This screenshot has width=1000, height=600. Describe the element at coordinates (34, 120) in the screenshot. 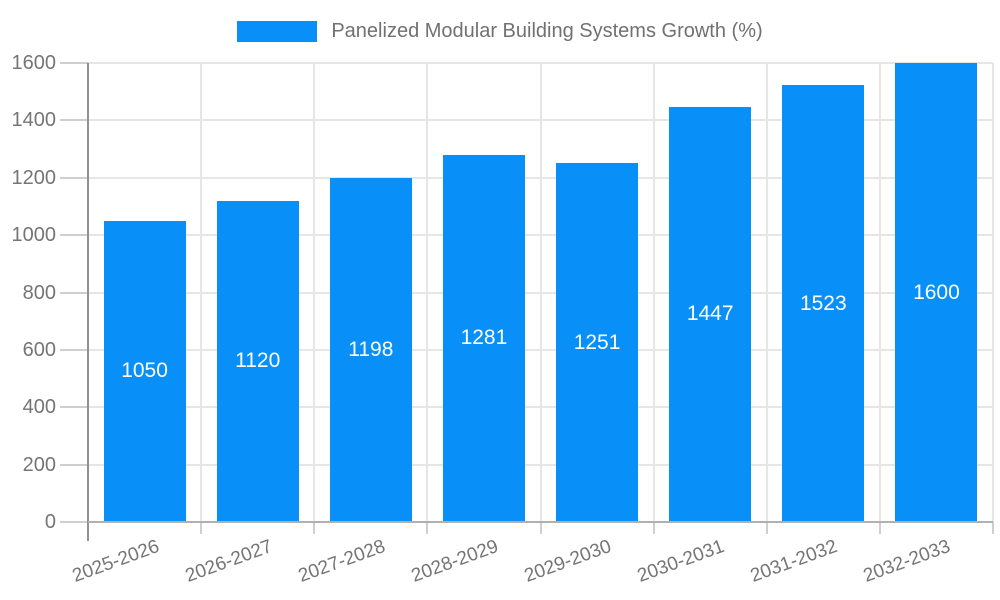

I see `y-tick-label: 1400` at that location.